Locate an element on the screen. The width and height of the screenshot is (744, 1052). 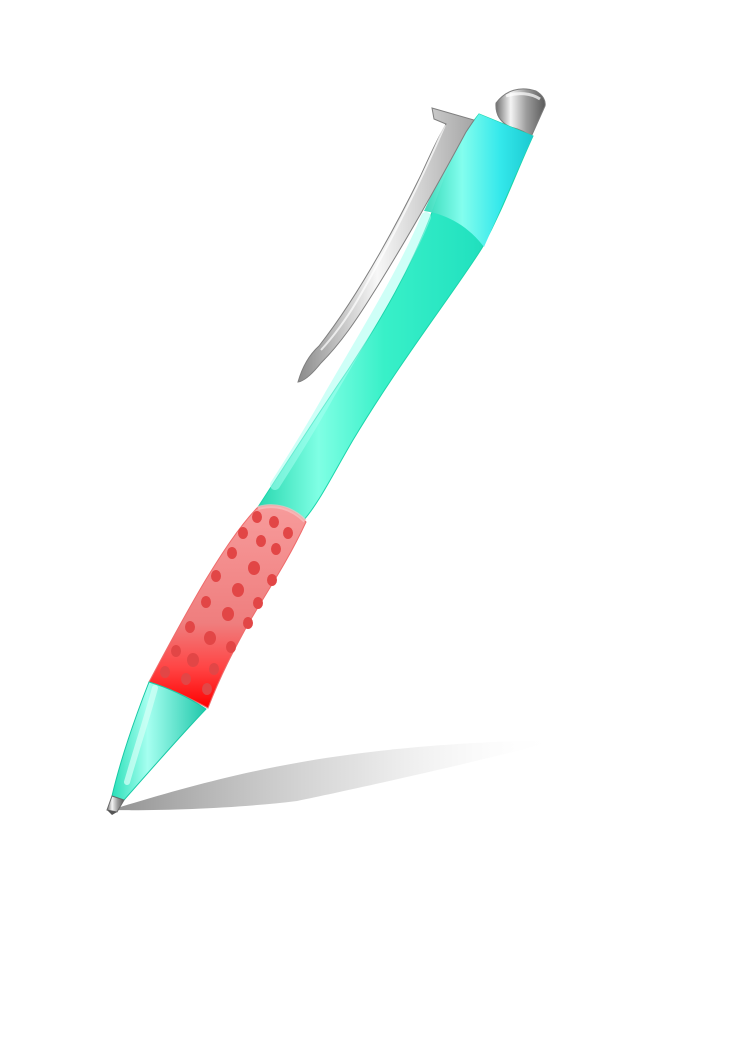
pen-clip is located at coordinates (386, 245).